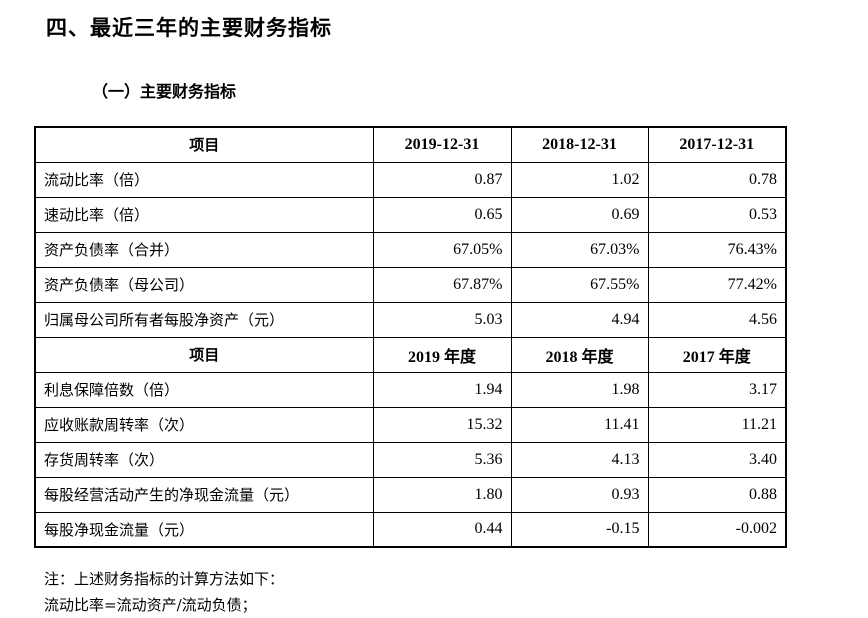 The image size is (868, 618). I want to click on row-label: 利息保障倍数（倍）, so click(204, 389).